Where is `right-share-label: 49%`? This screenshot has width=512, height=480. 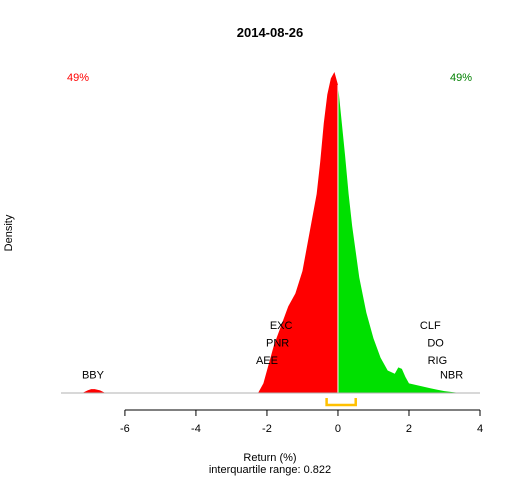
right-share-label: 49% is located at coordinates (461, 78).